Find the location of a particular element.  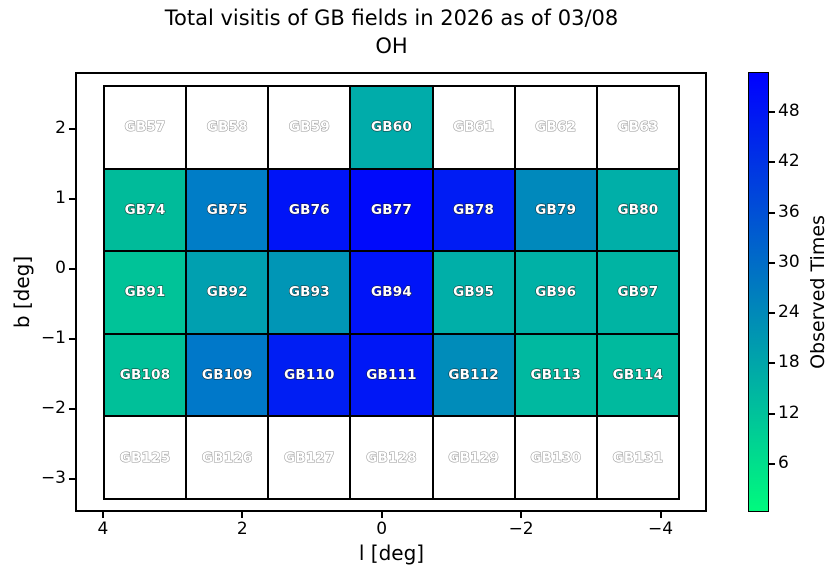

field-cell-GB60: GB60 is located at coordinates (391, 127).